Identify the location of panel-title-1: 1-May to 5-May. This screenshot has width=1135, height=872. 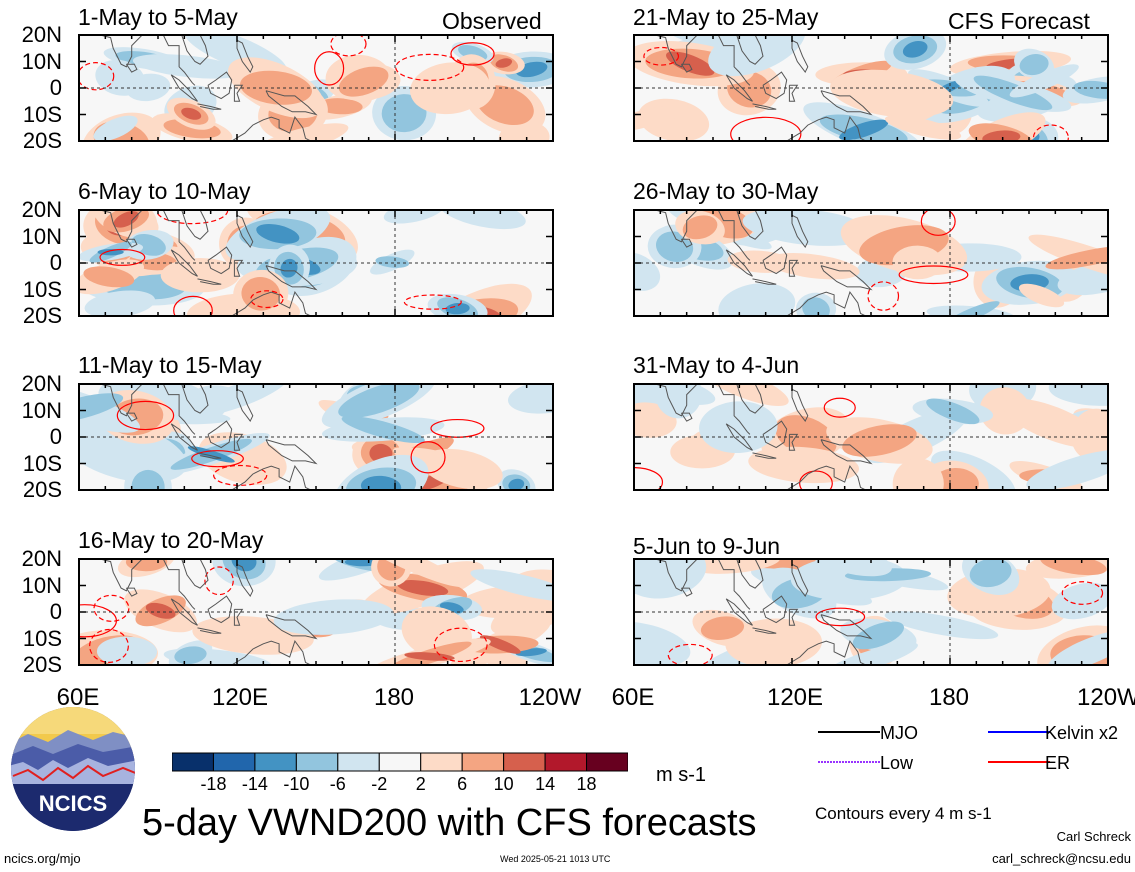
(158, 17).